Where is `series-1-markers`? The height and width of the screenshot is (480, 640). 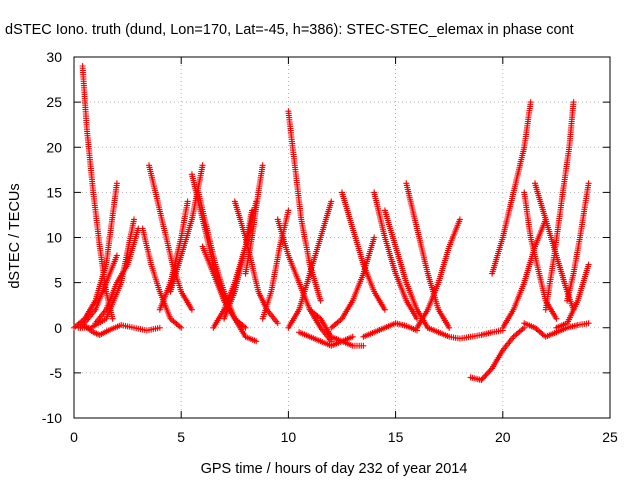
series-1-markers is located at coordinates (95, 255).